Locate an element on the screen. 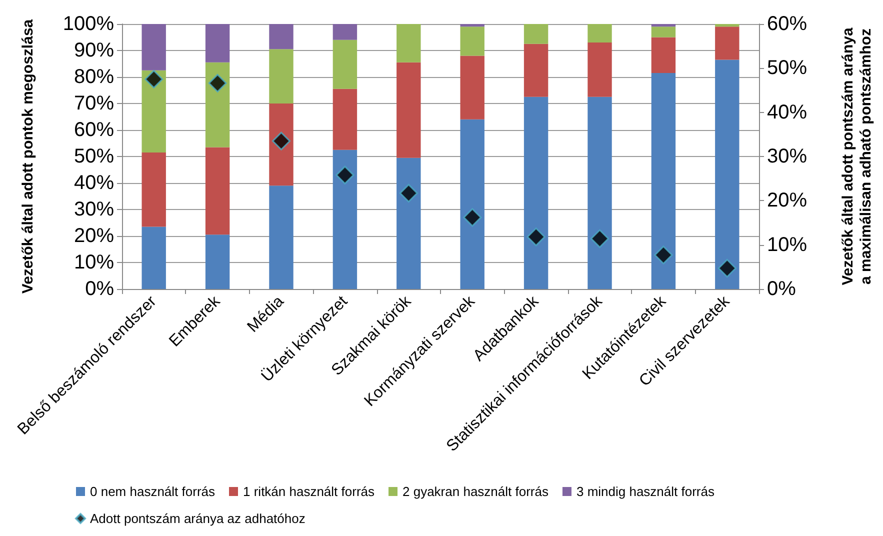 The width and height of the screenshot is (883, 536). y-tick-label: 60% is located at coordinates (94, 130).